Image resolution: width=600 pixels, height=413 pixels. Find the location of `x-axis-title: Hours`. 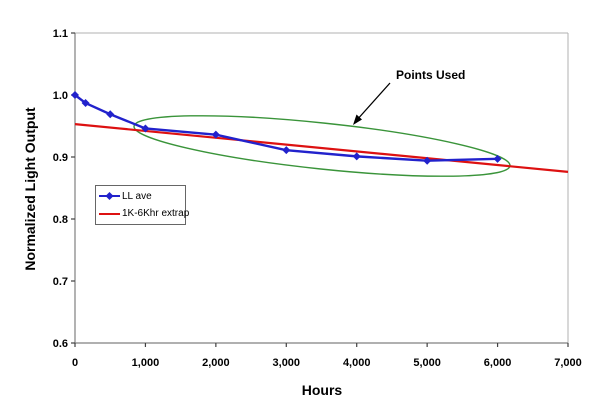

x-axis-title: Hours is located at coordinates (322, 390).